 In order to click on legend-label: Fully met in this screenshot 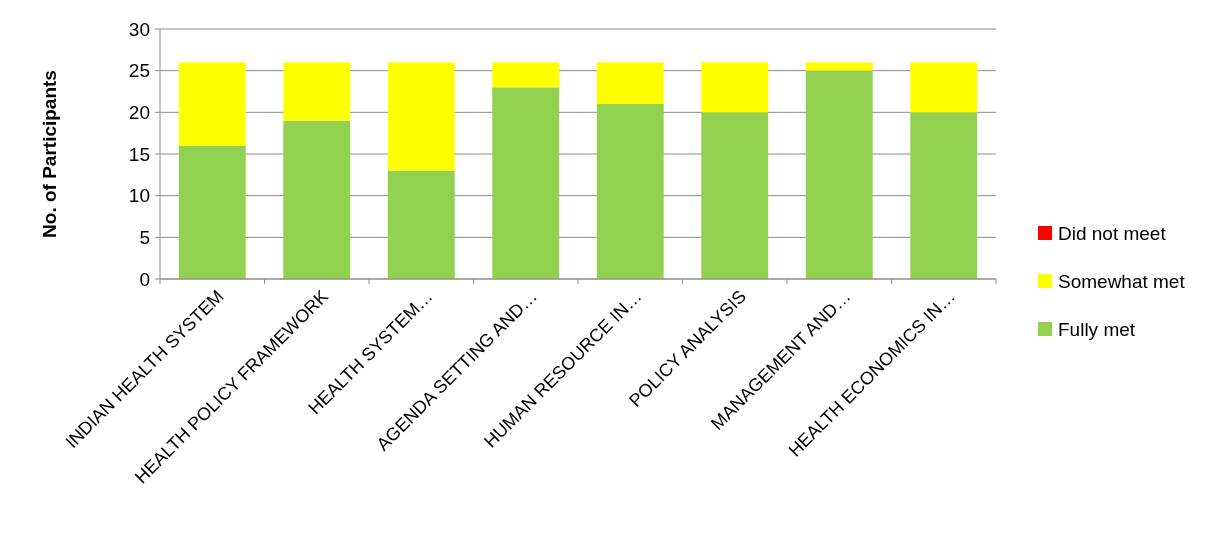, I will do `click(1097, 329)`.